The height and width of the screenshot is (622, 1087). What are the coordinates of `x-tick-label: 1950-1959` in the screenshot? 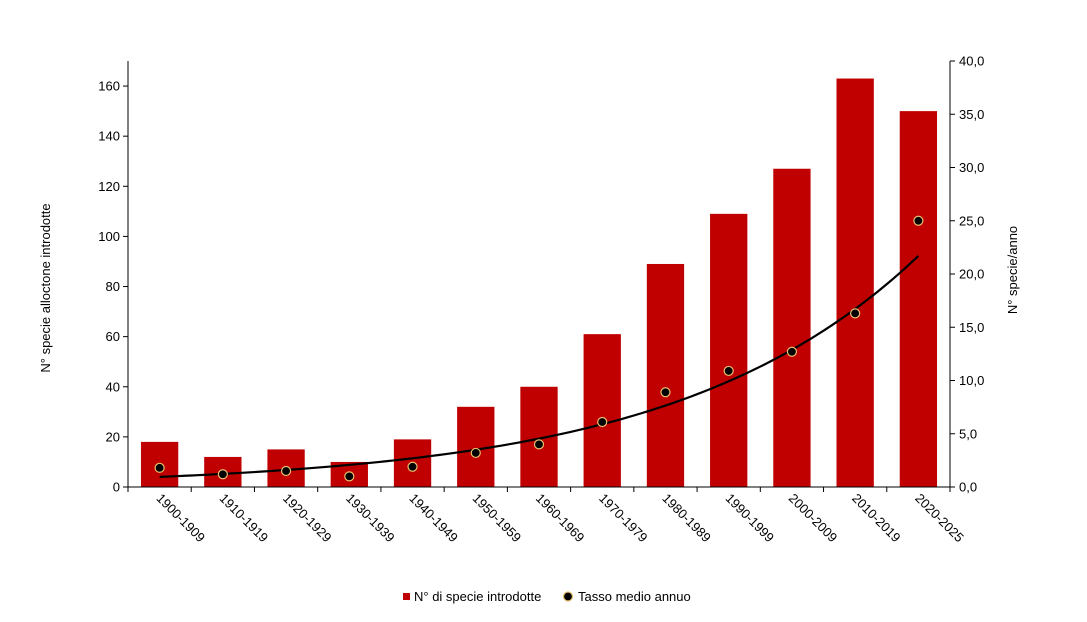 It's located at (497, 518).